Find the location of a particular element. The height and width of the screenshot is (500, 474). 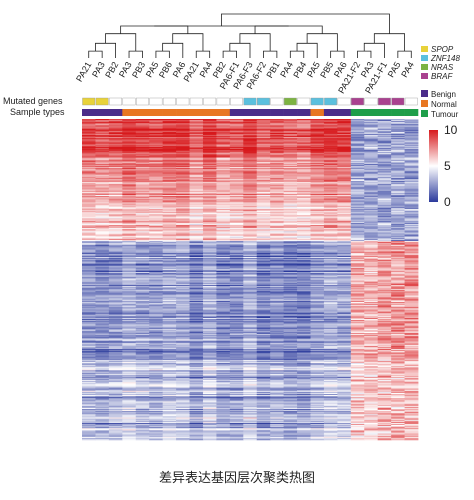

sample-type-cell is located at coordinates (183, 112).